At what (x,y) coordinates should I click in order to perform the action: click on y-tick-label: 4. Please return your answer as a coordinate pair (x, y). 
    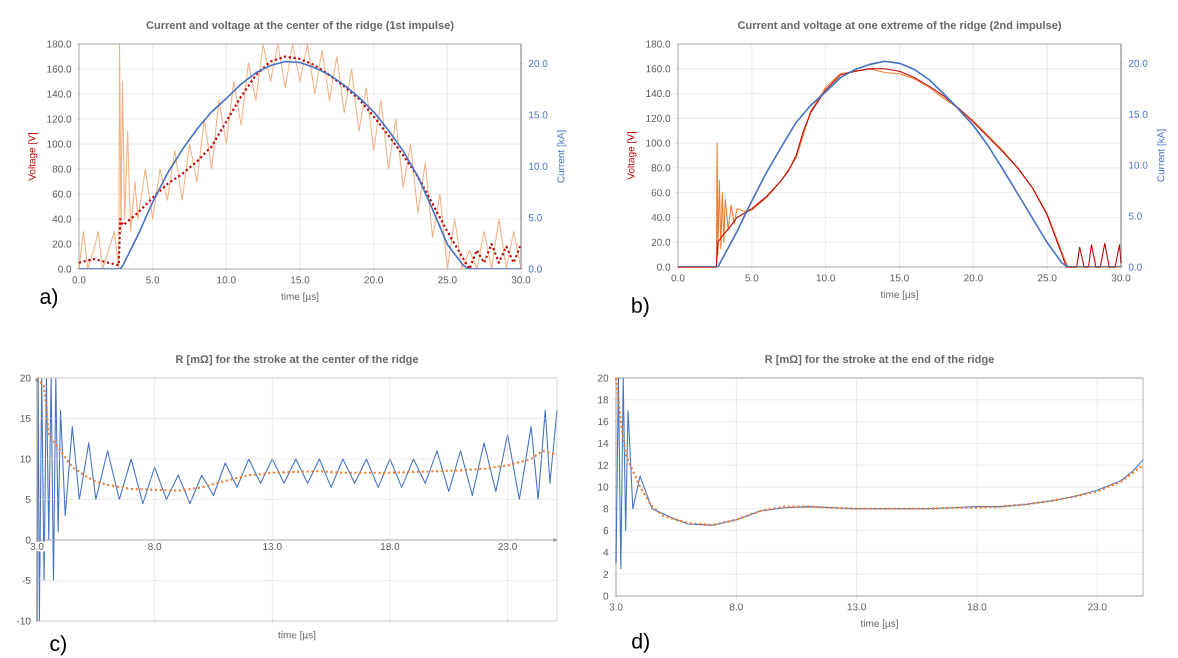
    Looking at the image, I should click on (606, 552).